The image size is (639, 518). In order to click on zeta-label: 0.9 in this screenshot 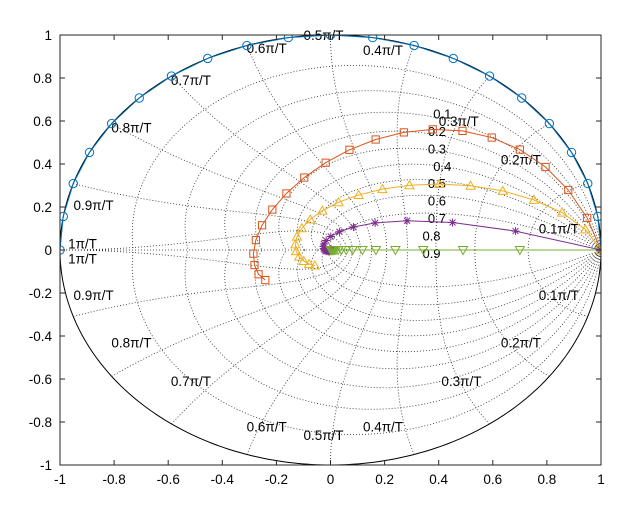, I will do `click(431, 253)`.